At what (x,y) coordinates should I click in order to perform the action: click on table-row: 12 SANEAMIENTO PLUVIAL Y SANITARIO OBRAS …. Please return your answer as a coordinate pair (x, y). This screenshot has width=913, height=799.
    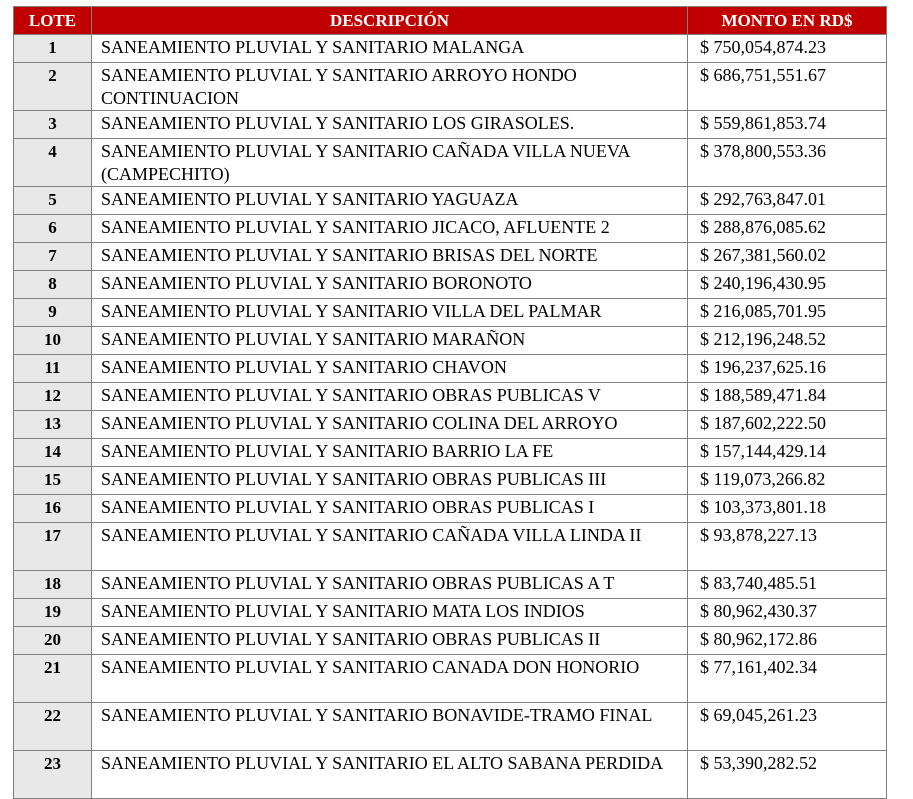
    Looking at the image, I should click on (450, 396).